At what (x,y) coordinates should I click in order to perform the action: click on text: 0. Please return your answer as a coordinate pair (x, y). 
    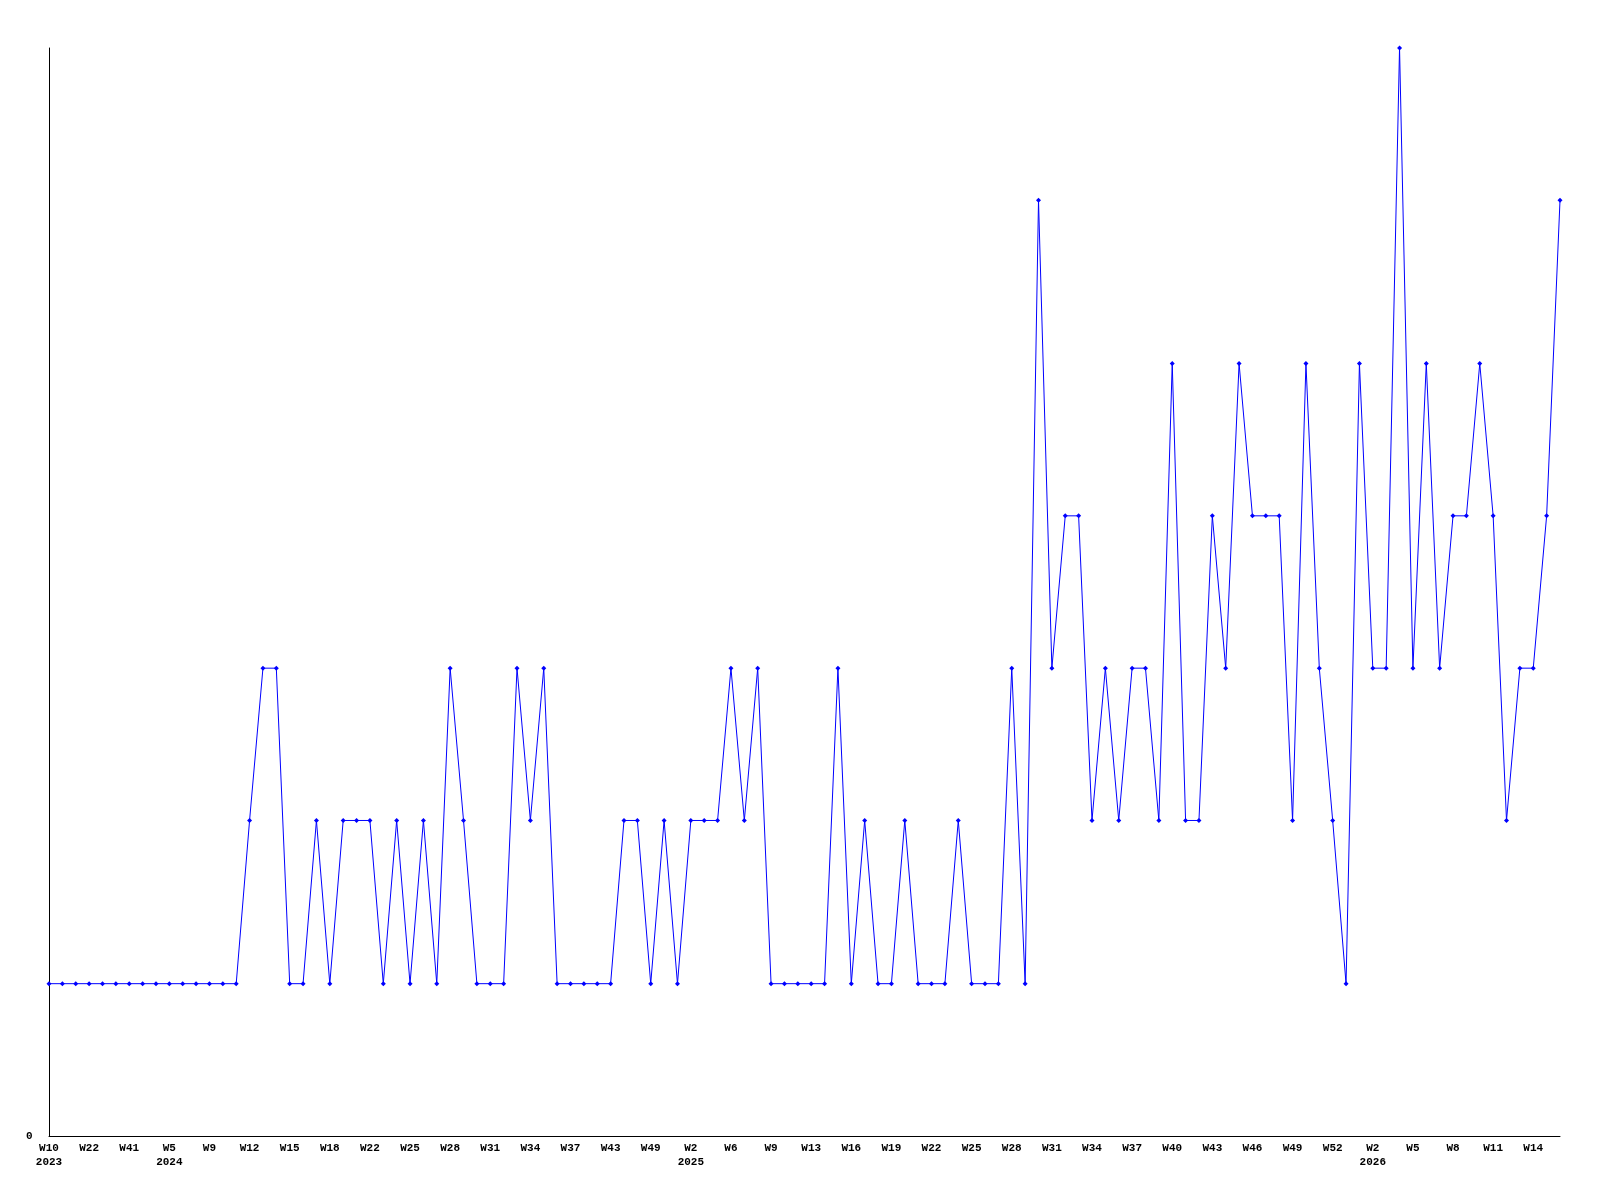
    Looking at the image, I should click on (29, 1135).